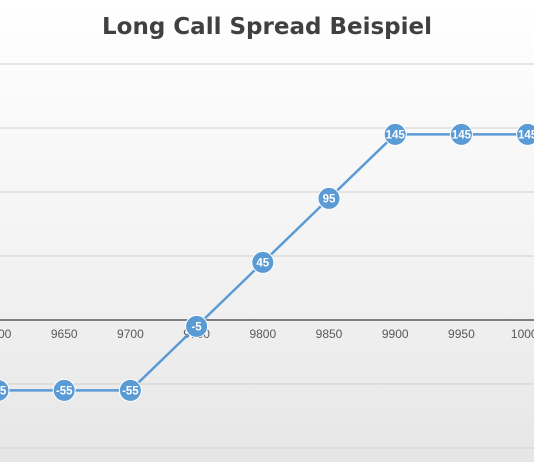  I want to click on x-tick-label: 10000, so click(522, 334).